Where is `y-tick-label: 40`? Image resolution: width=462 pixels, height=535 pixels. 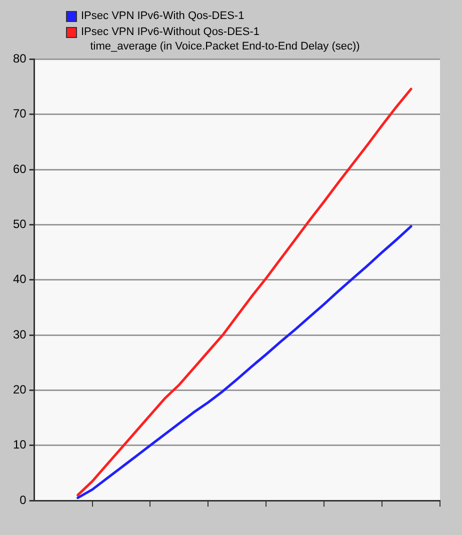 y-tick-label: 40 is located at coordinates (19, 279).